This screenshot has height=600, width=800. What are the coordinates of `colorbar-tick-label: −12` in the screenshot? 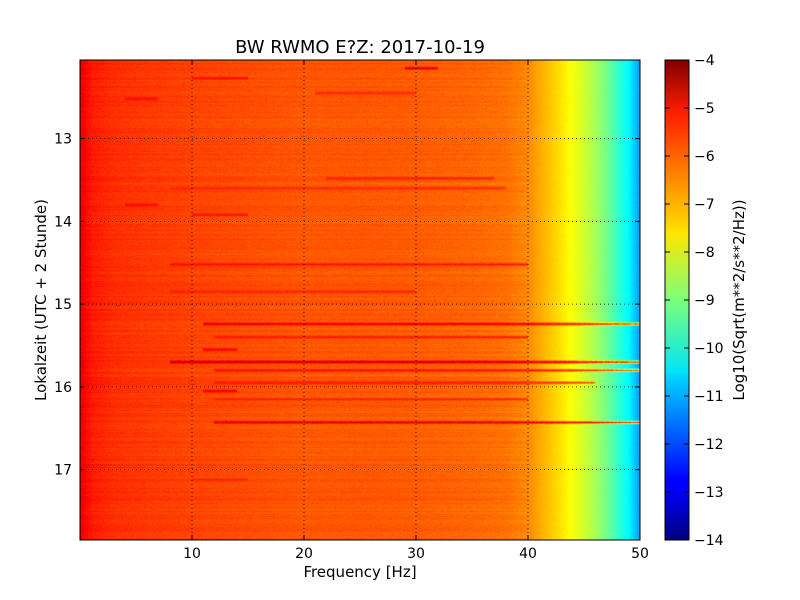 It's located at (709, 445).